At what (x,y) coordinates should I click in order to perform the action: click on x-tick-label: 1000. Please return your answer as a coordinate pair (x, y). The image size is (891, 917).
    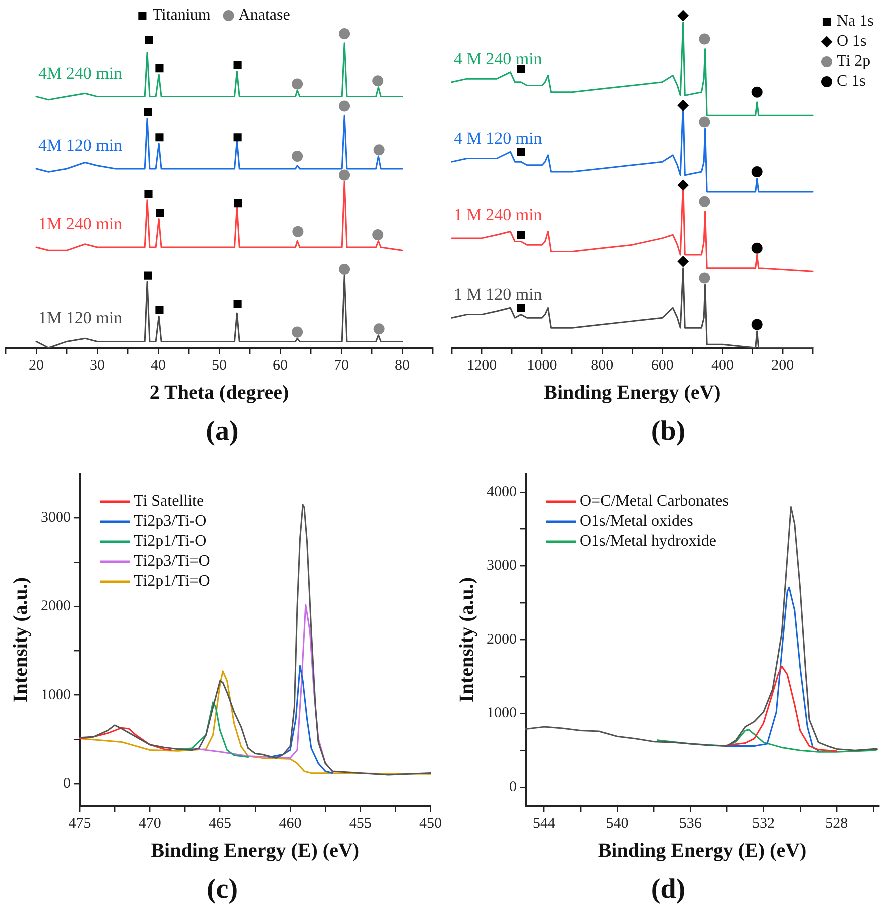
    Looking at the image, I should click on (542, 366).